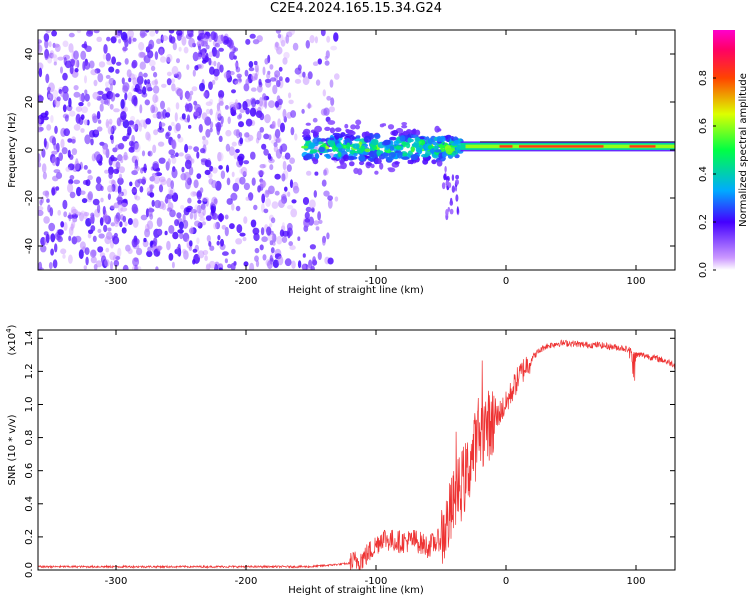 The image size is (750, 600). What do you see at coordinates (29, 438) in the screenshot?
I see `y-tick-label: 0.8` at bounding box center [29, 438].